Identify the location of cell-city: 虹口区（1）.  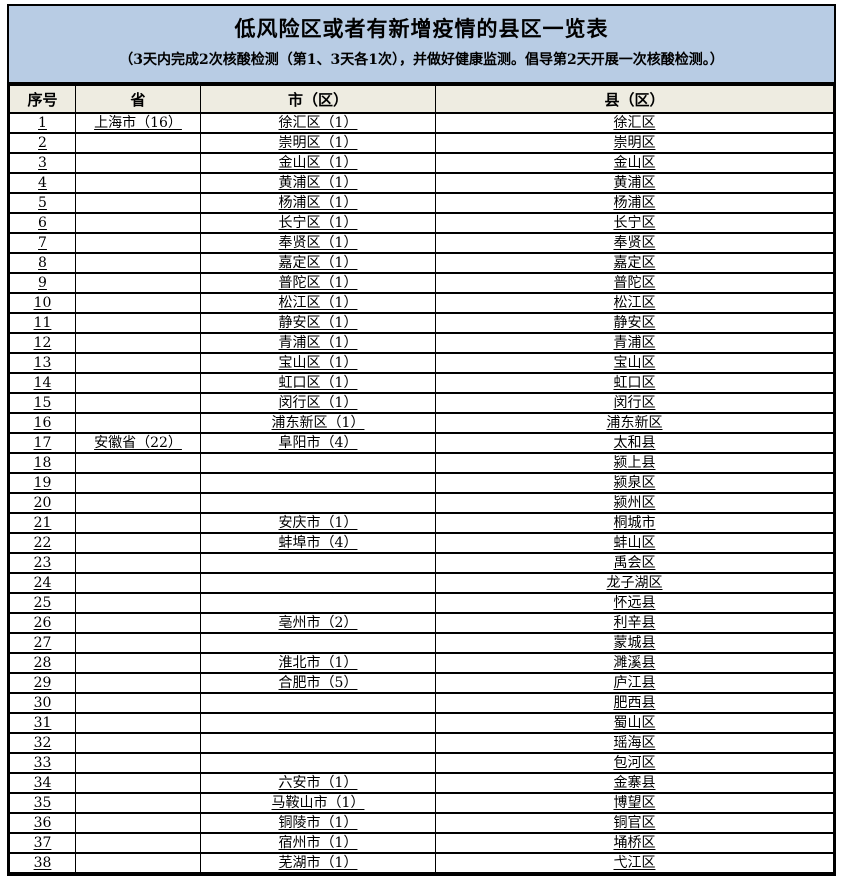
(318, 383).